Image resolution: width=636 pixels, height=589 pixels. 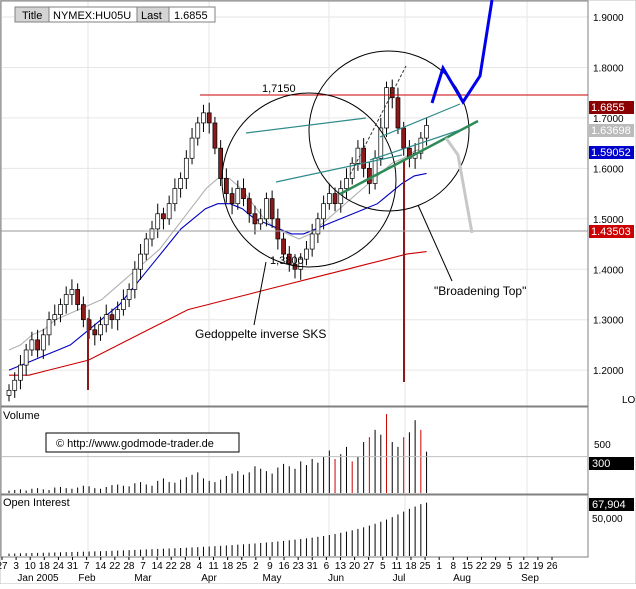 I want to click on volume-tag-text: 300, so click(x=601, y=464).